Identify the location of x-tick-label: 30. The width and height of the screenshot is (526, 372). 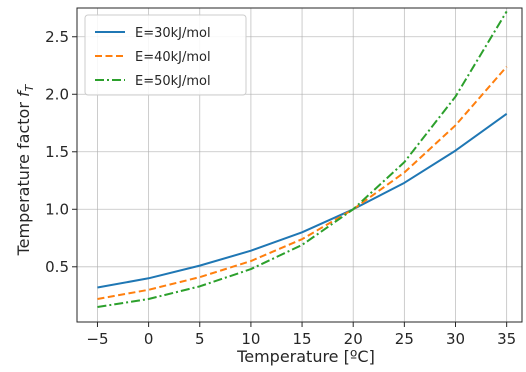
(455, 339).